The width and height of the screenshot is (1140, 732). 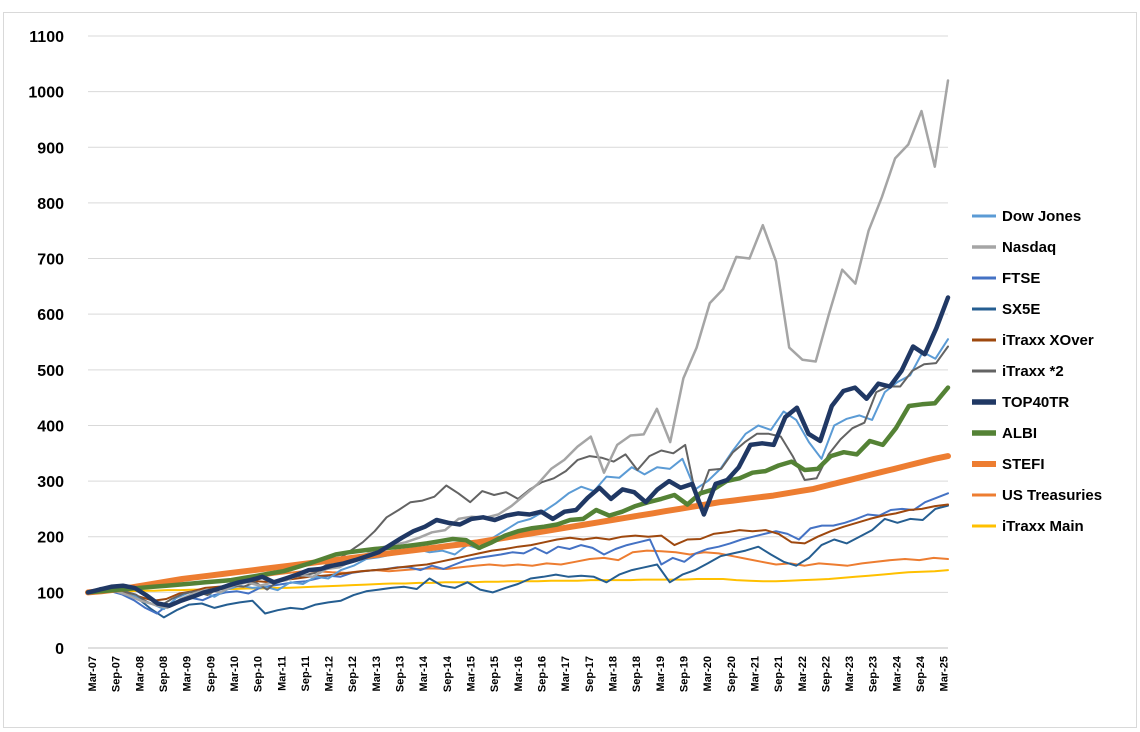 What do you see at coordinates (945, 673) in the screenshot?
I see `x-tick-label: Mar-25` at bounding box center [945, 673].